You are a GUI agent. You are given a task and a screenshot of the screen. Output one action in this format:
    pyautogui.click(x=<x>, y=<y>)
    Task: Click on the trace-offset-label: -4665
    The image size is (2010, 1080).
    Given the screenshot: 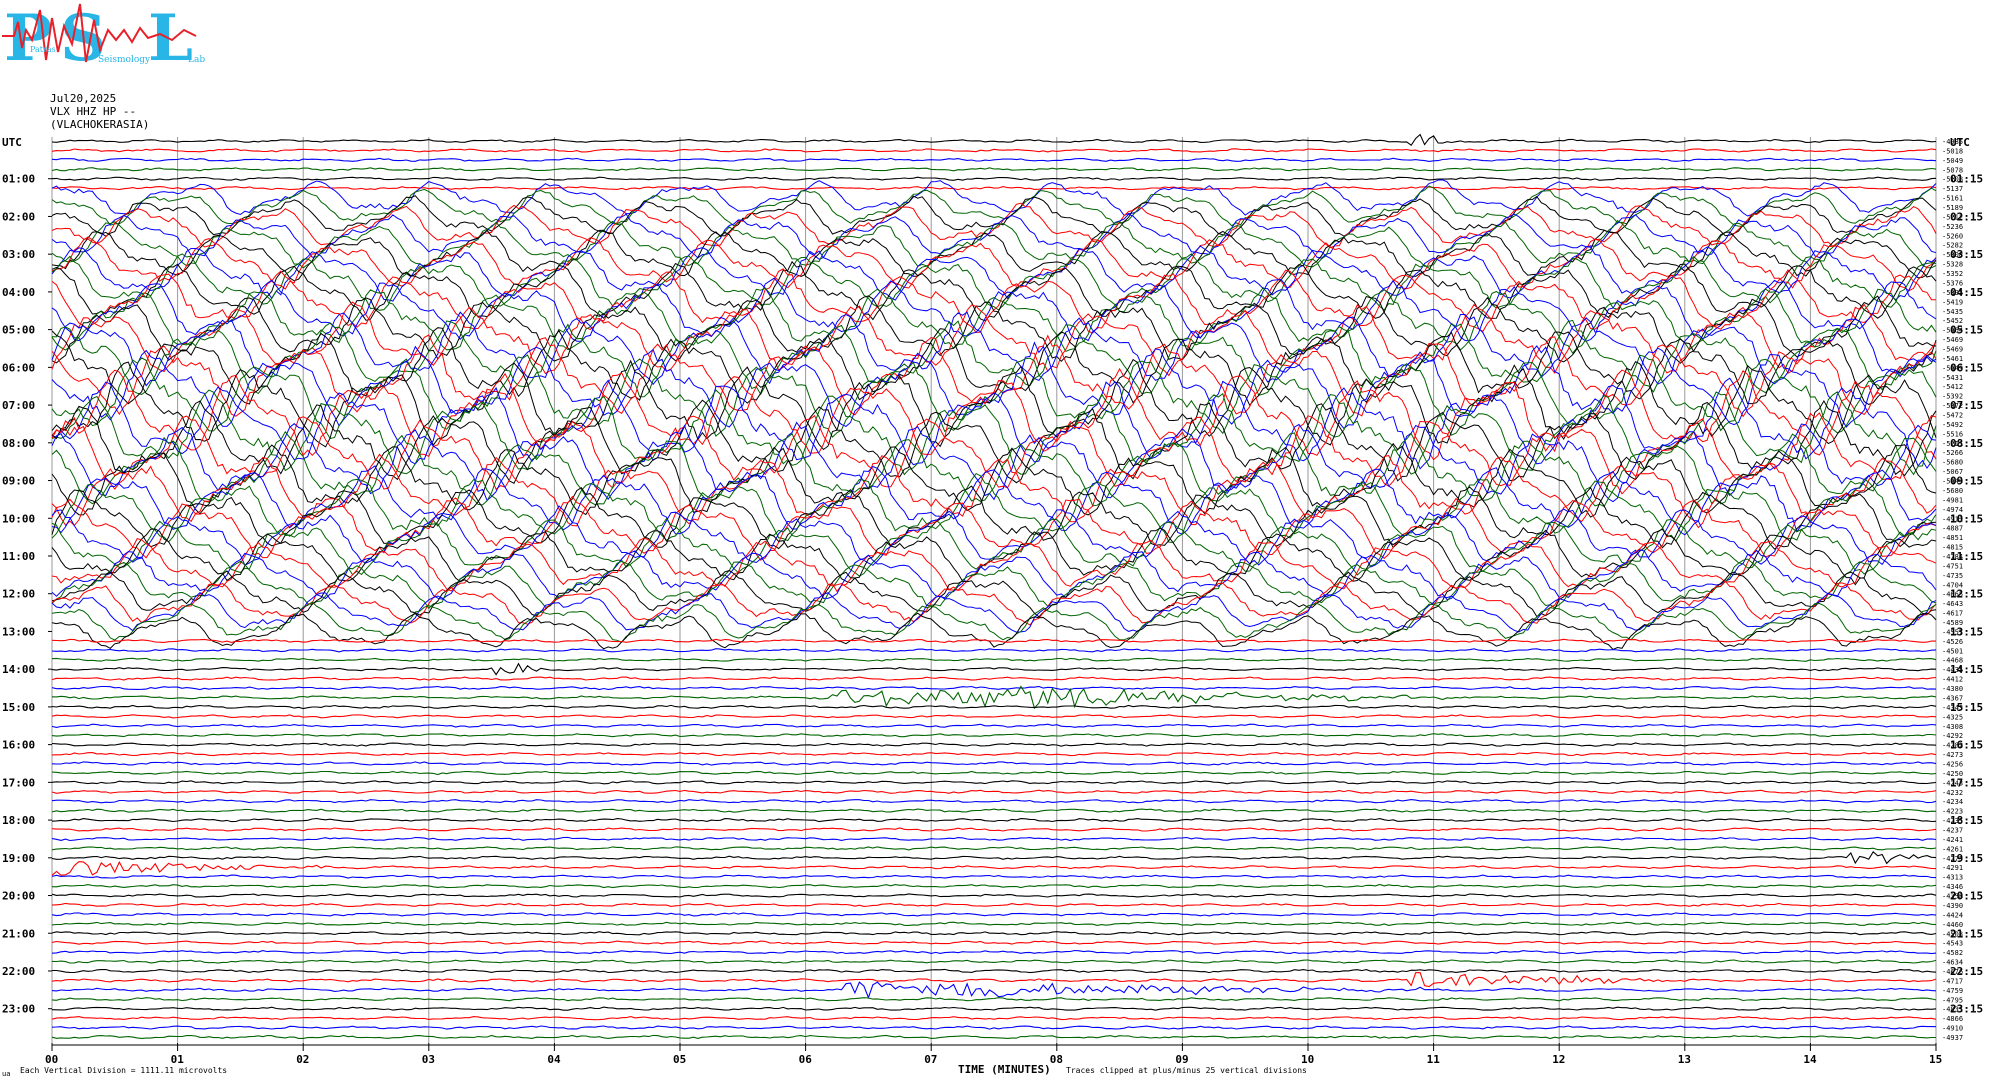 What is the action you would take?
    pyautogui.click(x=1952, y=595)
    